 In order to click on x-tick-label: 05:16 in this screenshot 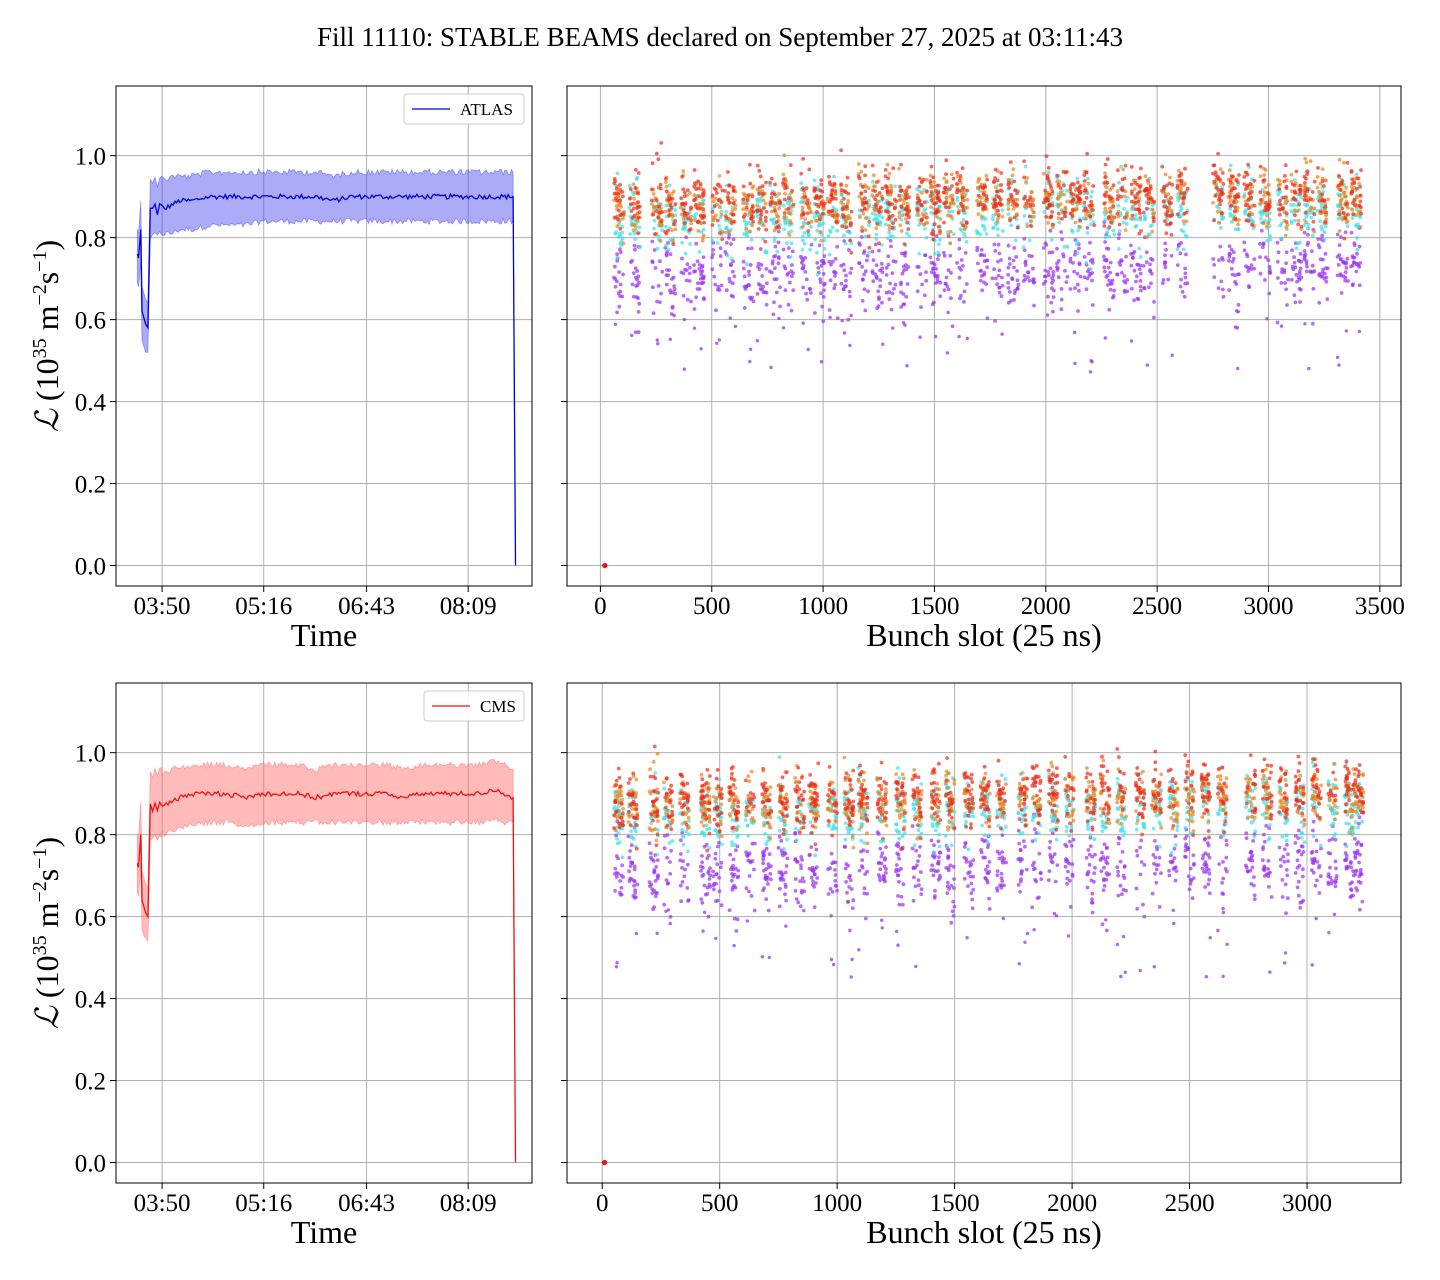, I will do `click(263, 606)`.